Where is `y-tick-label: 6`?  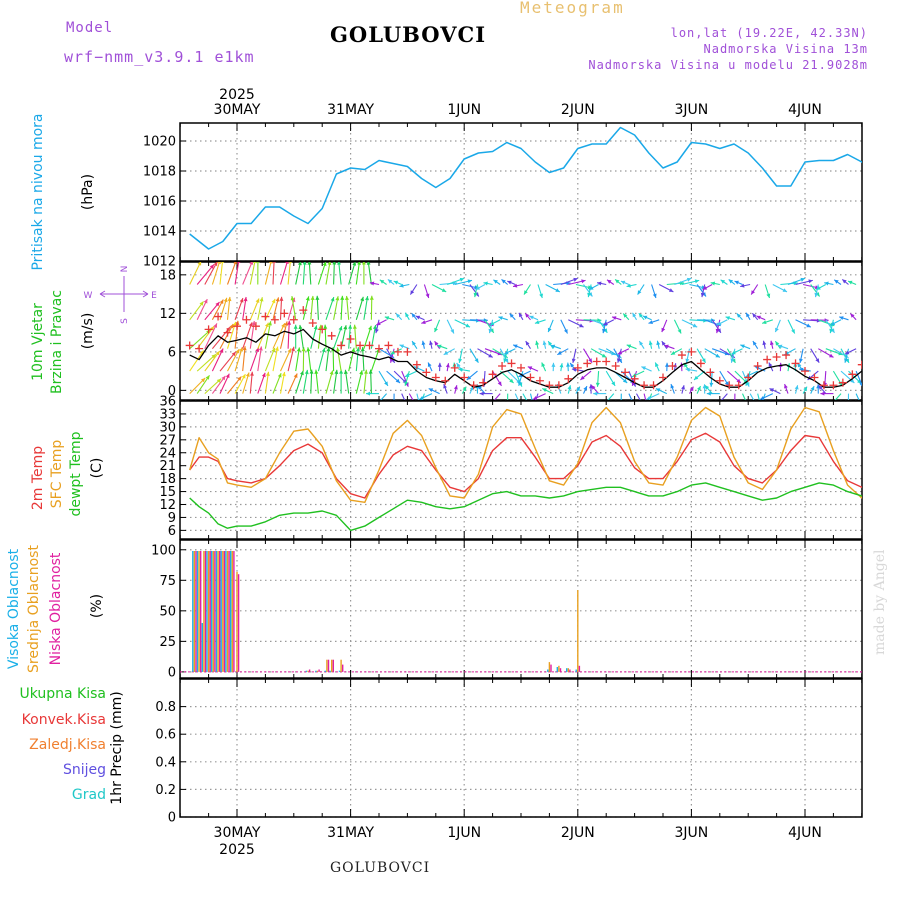
y-tick-label: 6 is located at coordinates (172, 531).